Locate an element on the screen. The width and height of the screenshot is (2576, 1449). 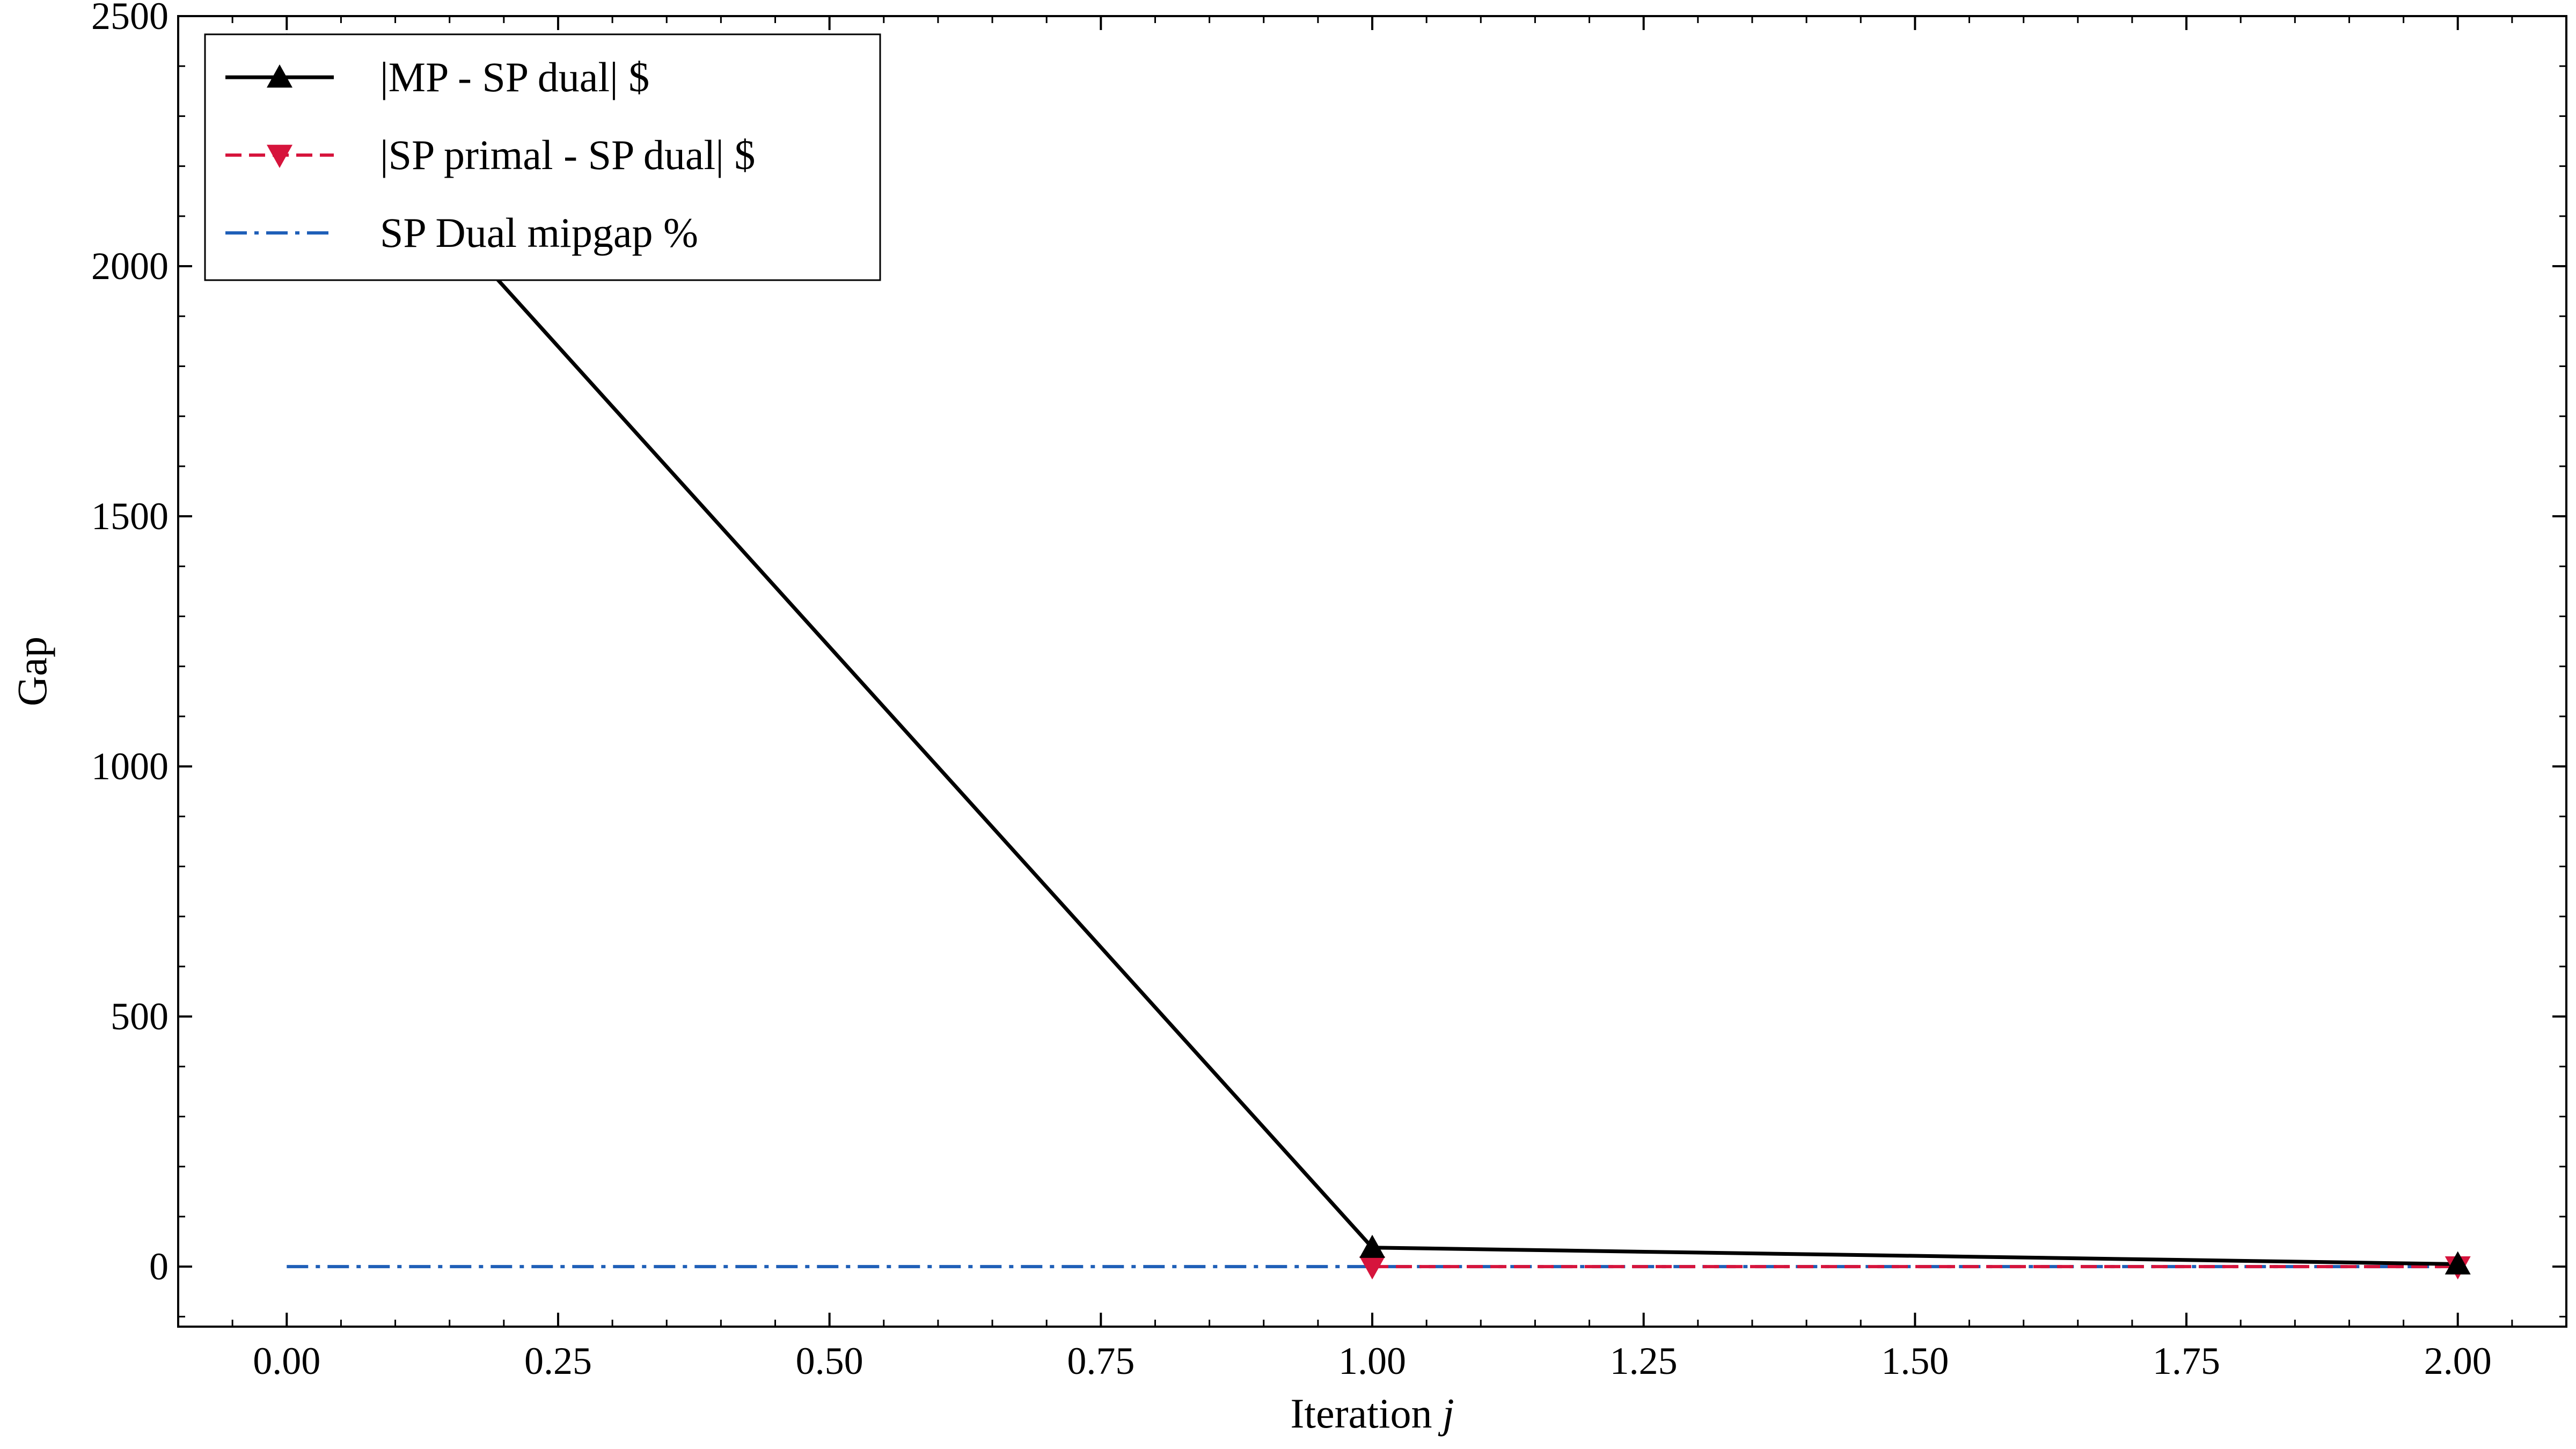
y-tick-label: 2000 is located at coordinates (130, 266).